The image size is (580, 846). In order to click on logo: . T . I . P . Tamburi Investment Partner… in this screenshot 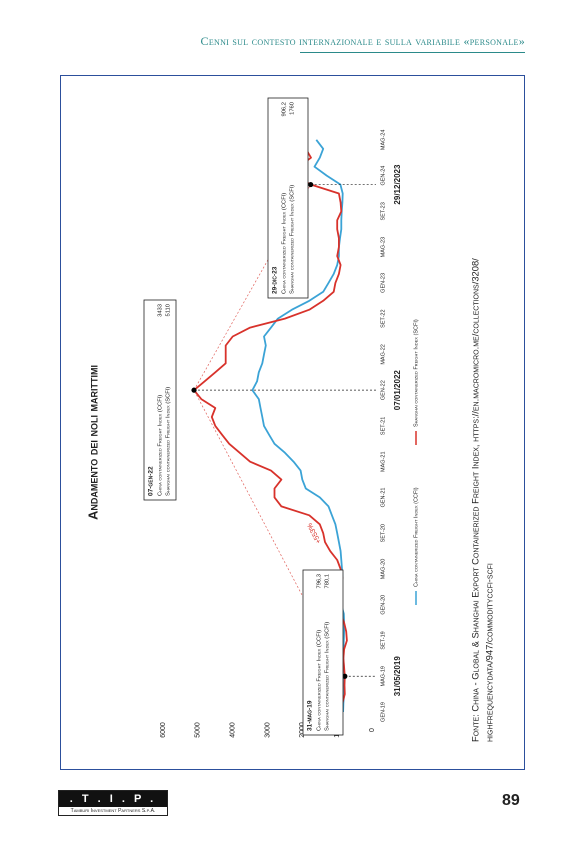, I will do `click(113, 803)`.